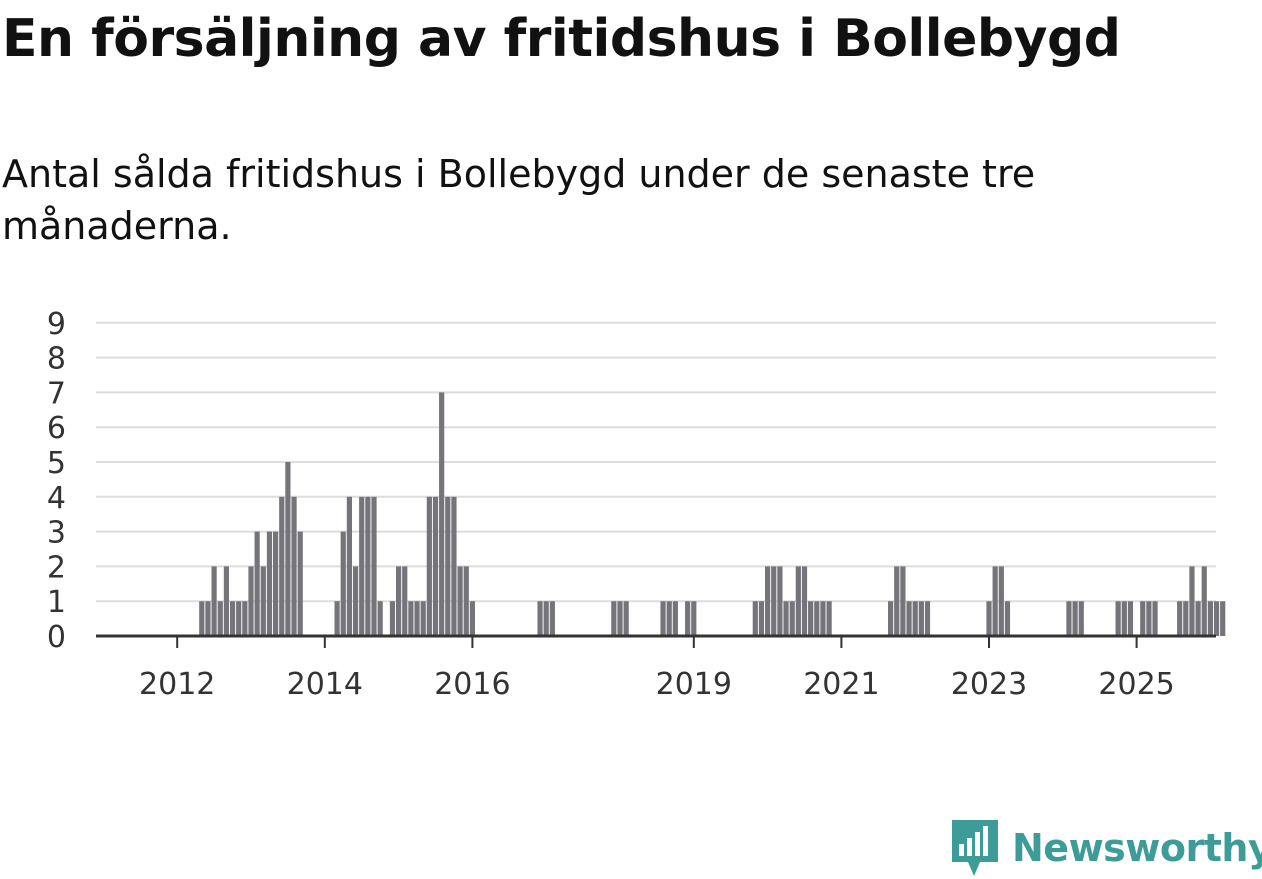 The height and width of the screenshot is (879, 1262). I want to click on y-tick-label: 9, so click(56, 324).